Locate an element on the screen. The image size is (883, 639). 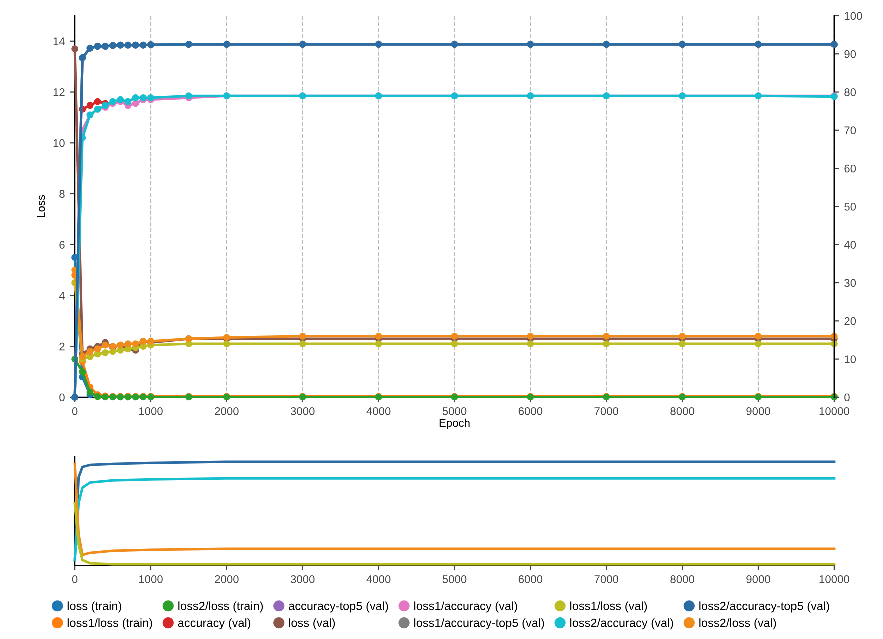
y2-tick-label: 10 is located at coordinates (850, 360).